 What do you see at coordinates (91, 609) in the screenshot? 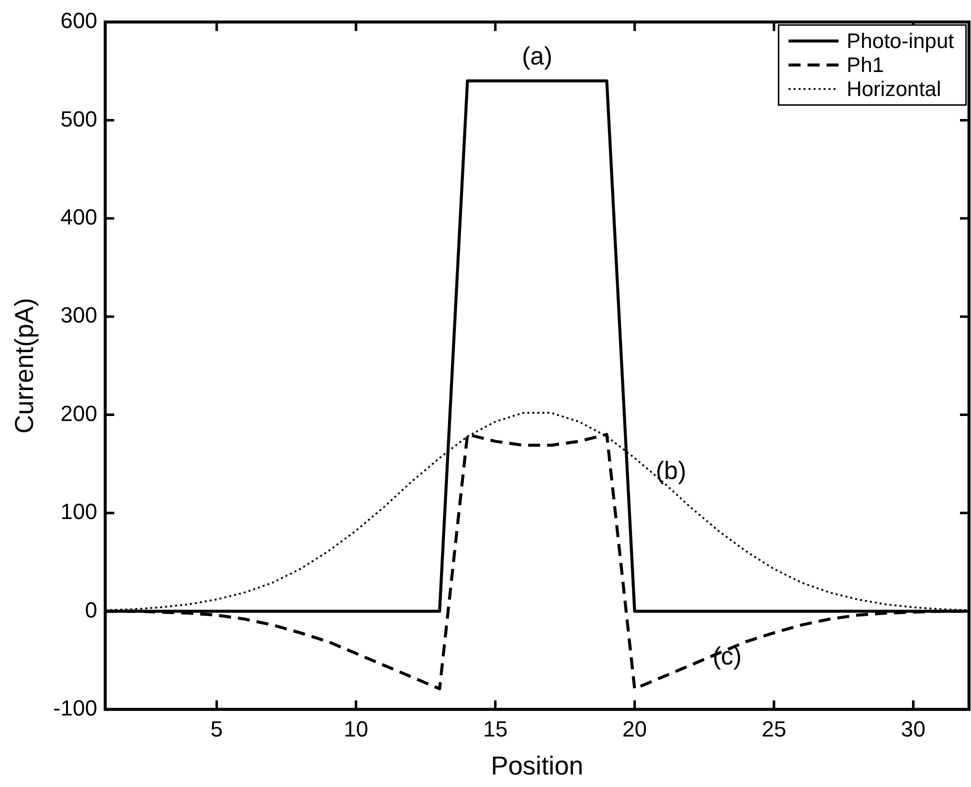
I see `y-tick-label: 0` at bounding box center [91, 609].